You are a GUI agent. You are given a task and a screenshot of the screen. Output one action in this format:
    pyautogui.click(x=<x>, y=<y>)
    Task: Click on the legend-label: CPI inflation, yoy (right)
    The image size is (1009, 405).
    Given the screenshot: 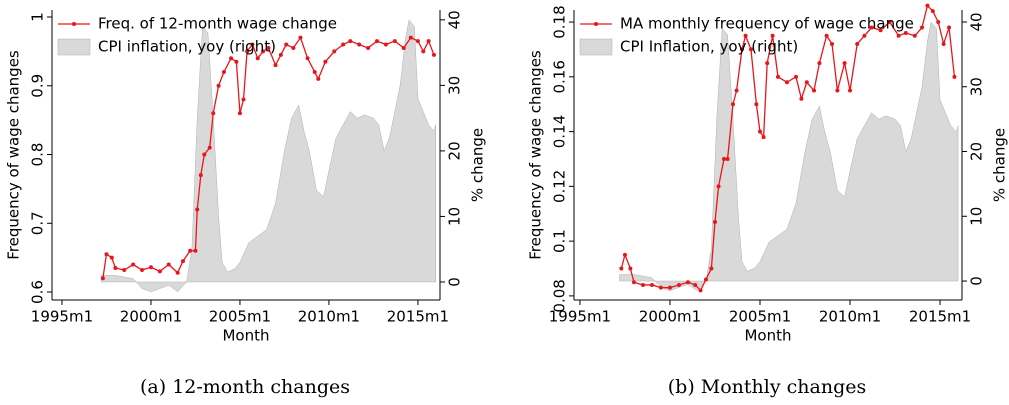 What is the action you would take?
    pyautogui.click(x=187, y=47)
    